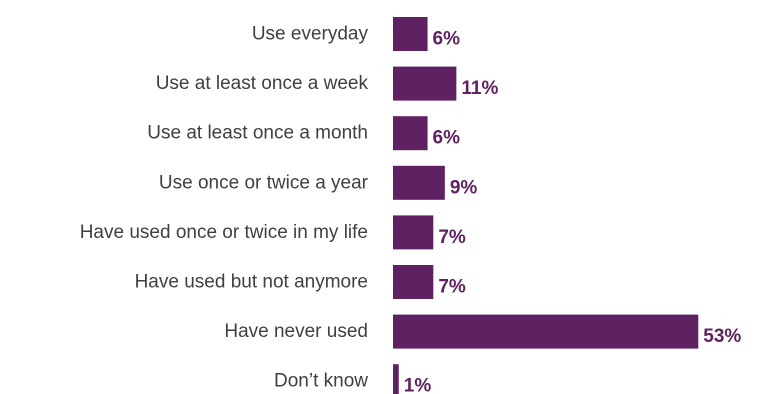 The width and height of the screenshot is (757, 394). What do you see at coordinates (722, 336) in the screenshot?
I see `value-label-6: 53%` at bounding box center [722, 336].